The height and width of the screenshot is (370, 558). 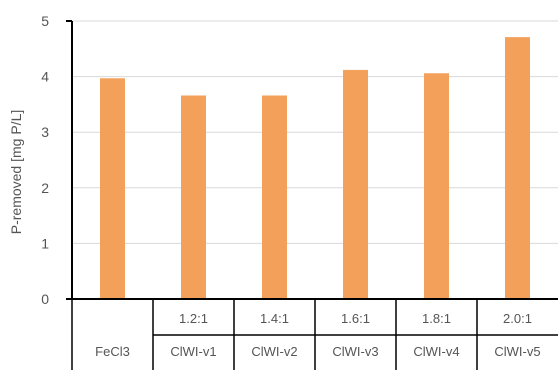 What do you see at coordinates (517, 168) in the screenshot?
I see `bar-ClWI-v5` at bounding box center [517, 168].